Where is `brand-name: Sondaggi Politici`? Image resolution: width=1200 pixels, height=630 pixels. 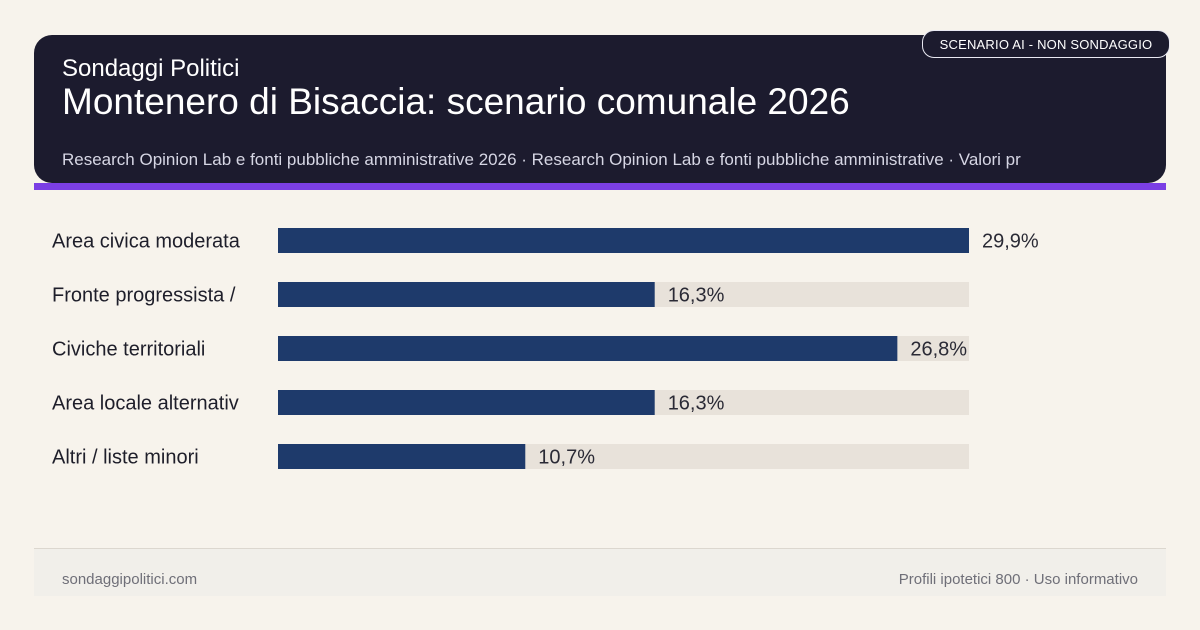
brand-name: Sondaggi Politici is located at coordinates (151, 68).